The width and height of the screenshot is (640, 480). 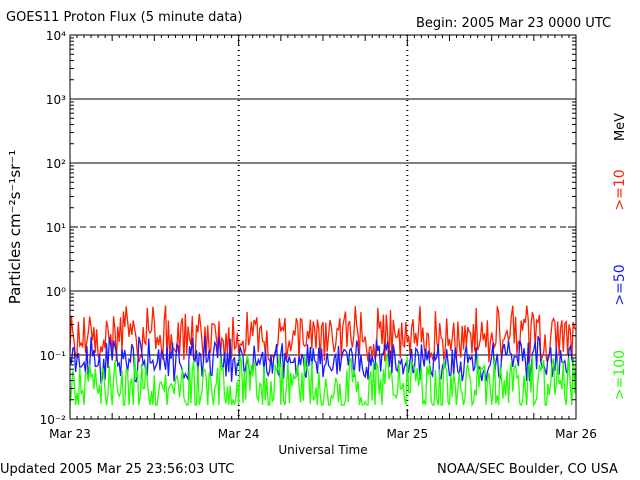 I want to click on x-tick-label: Mar 26, so click(x=576, y=434).